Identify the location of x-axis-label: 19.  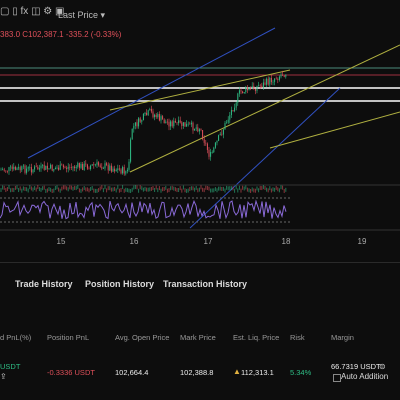
(362, 241).